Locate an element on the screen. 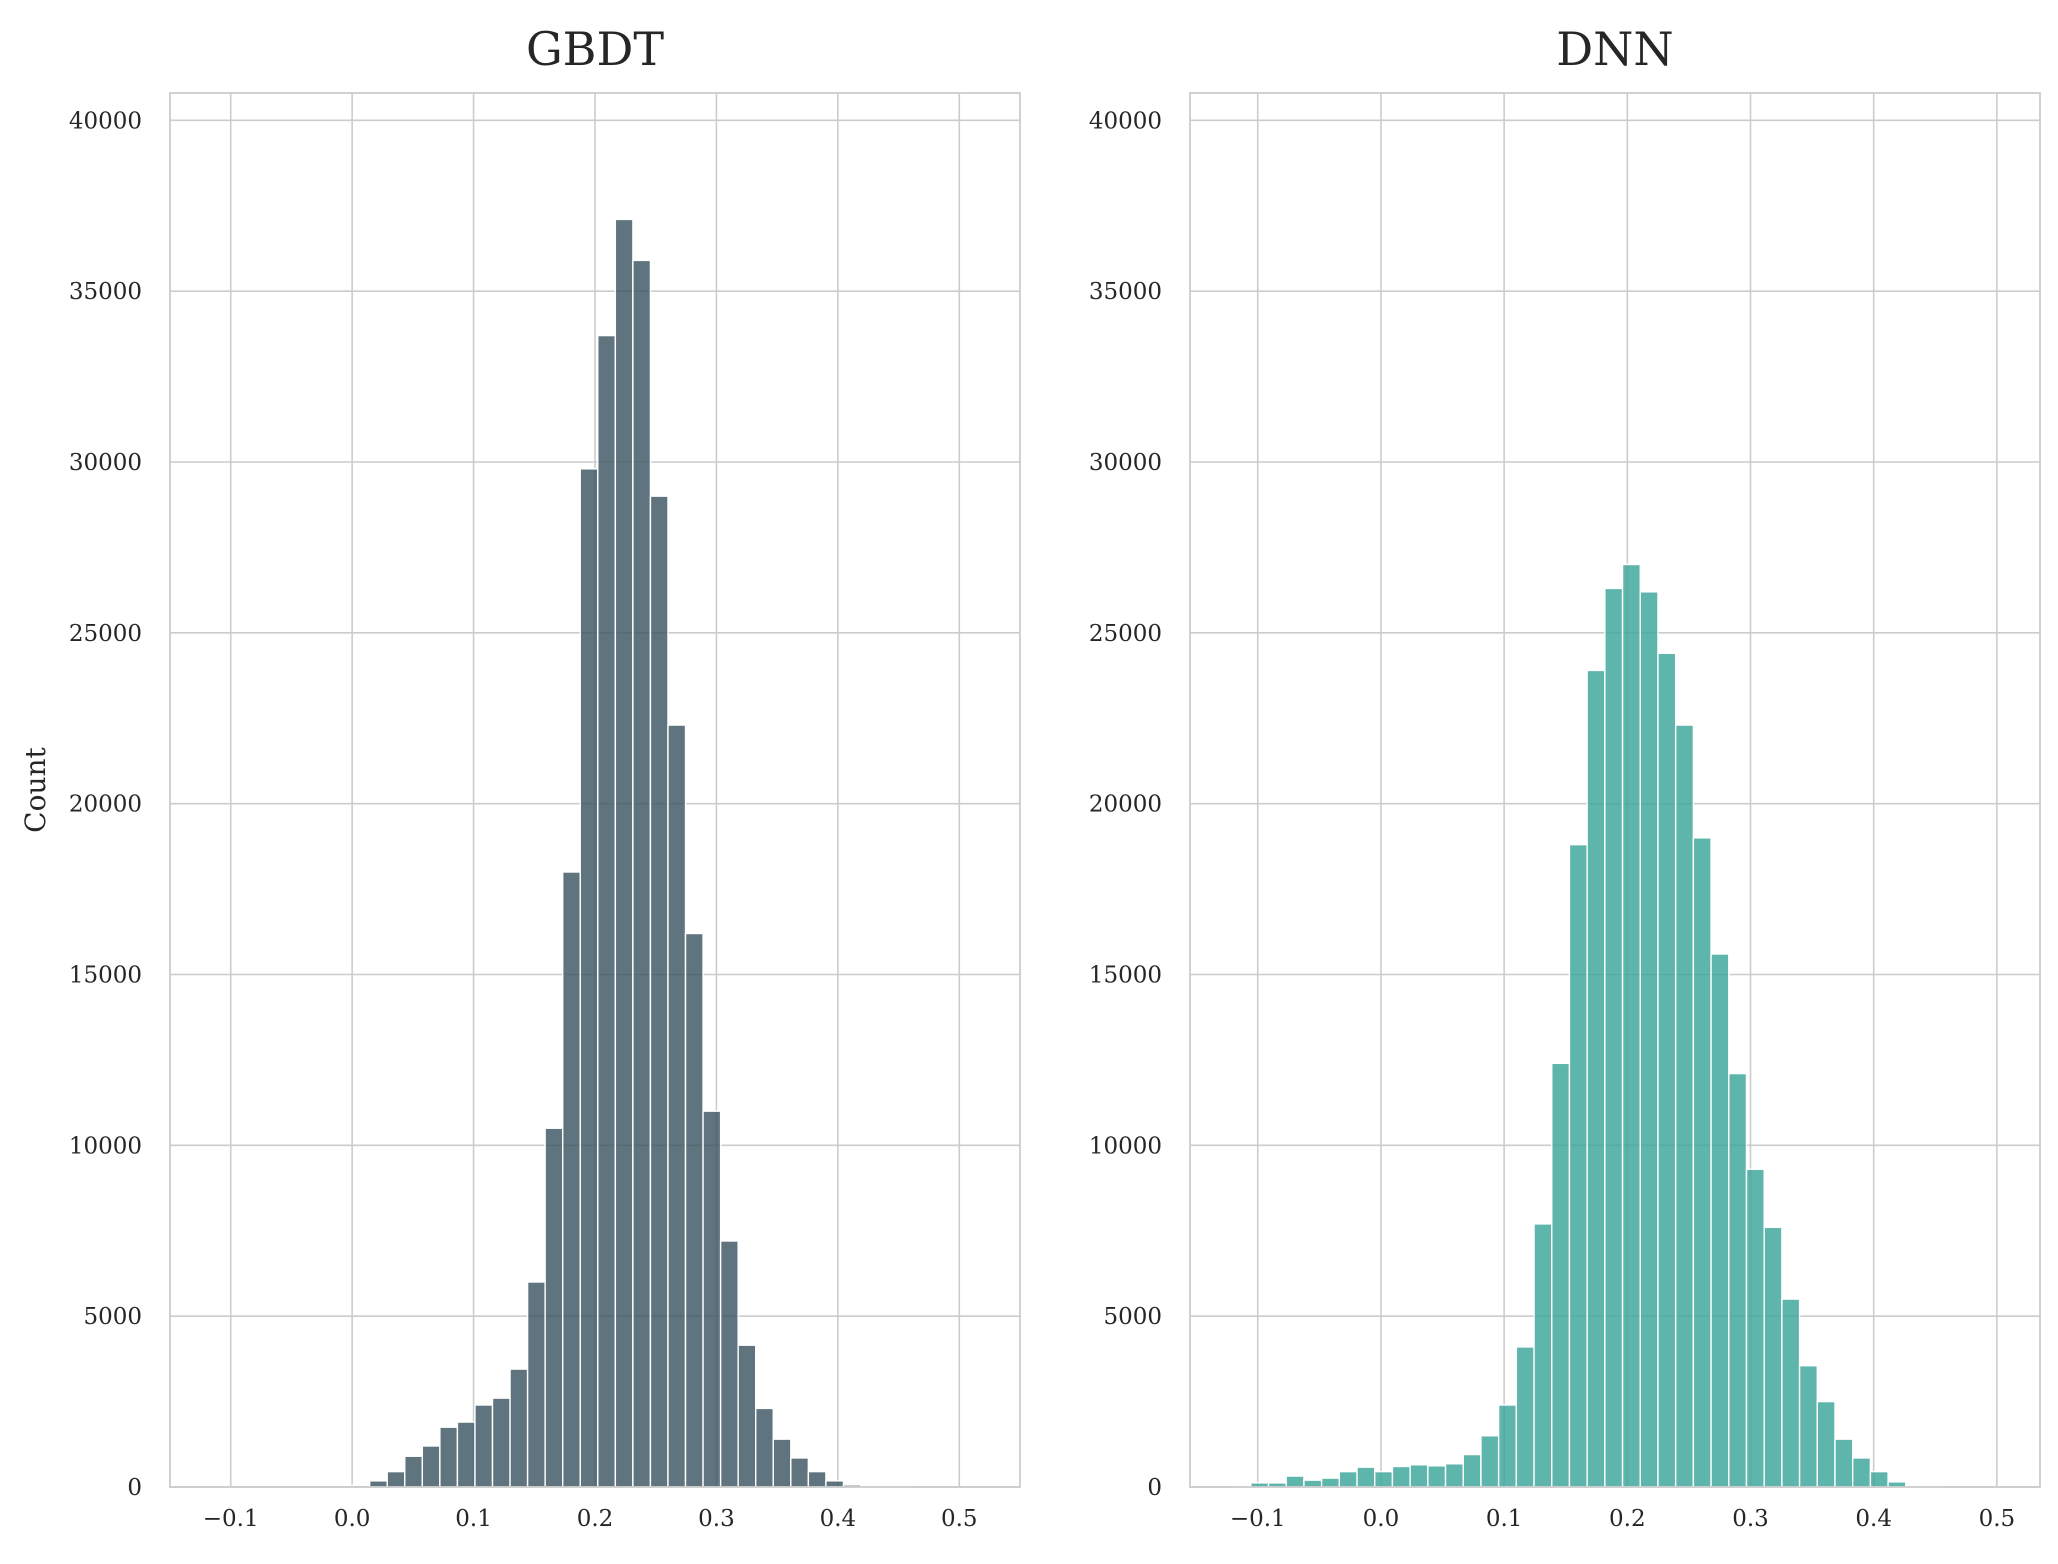 This screenshot has height=1564, width=2058. chart-title: GBDT is located at coordinates (595, 49).